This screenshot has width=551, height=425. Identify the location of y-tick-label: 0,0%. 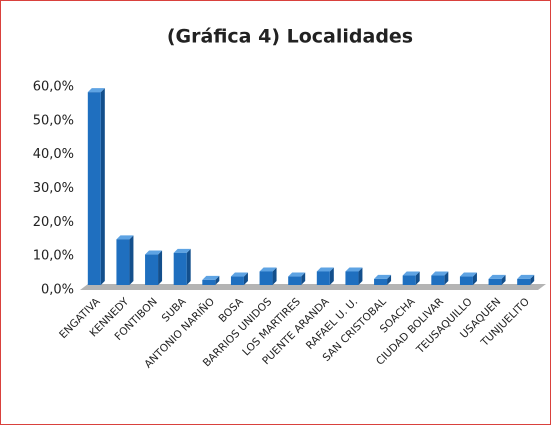
(57, 290).